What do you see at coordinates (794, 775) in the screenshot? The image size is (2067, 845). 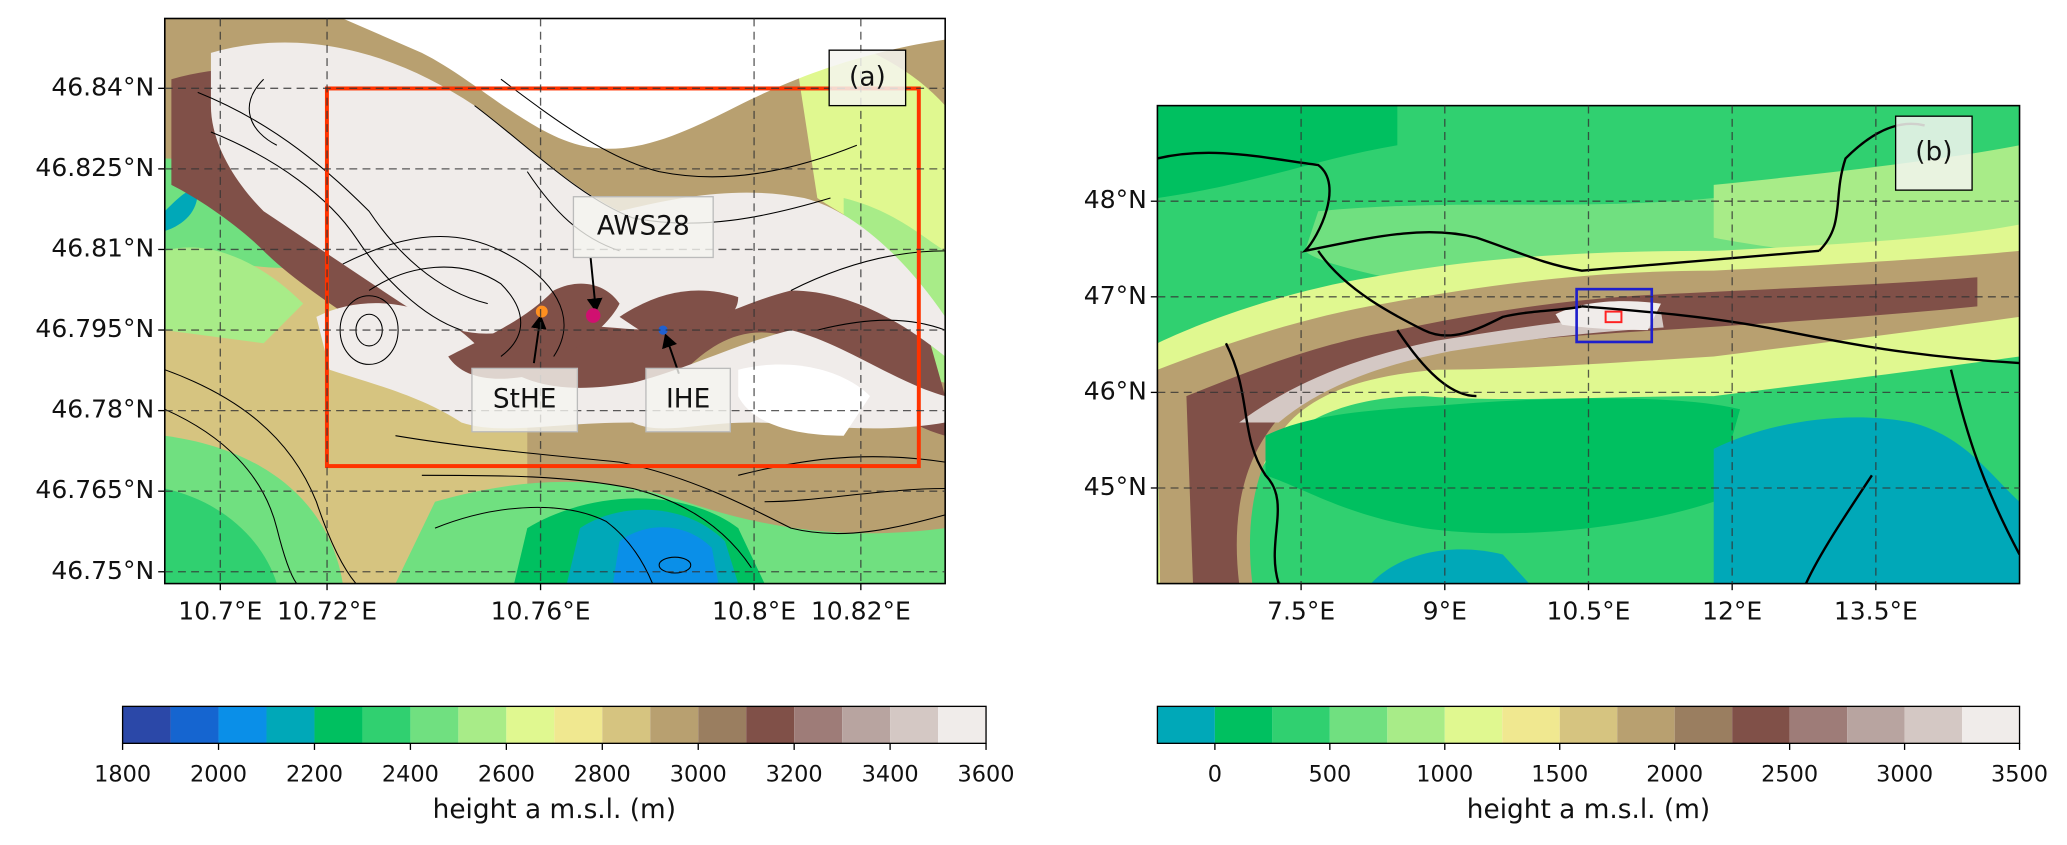 I see `colorbar-tick-label: 3200` at bounding box center [794, 775].